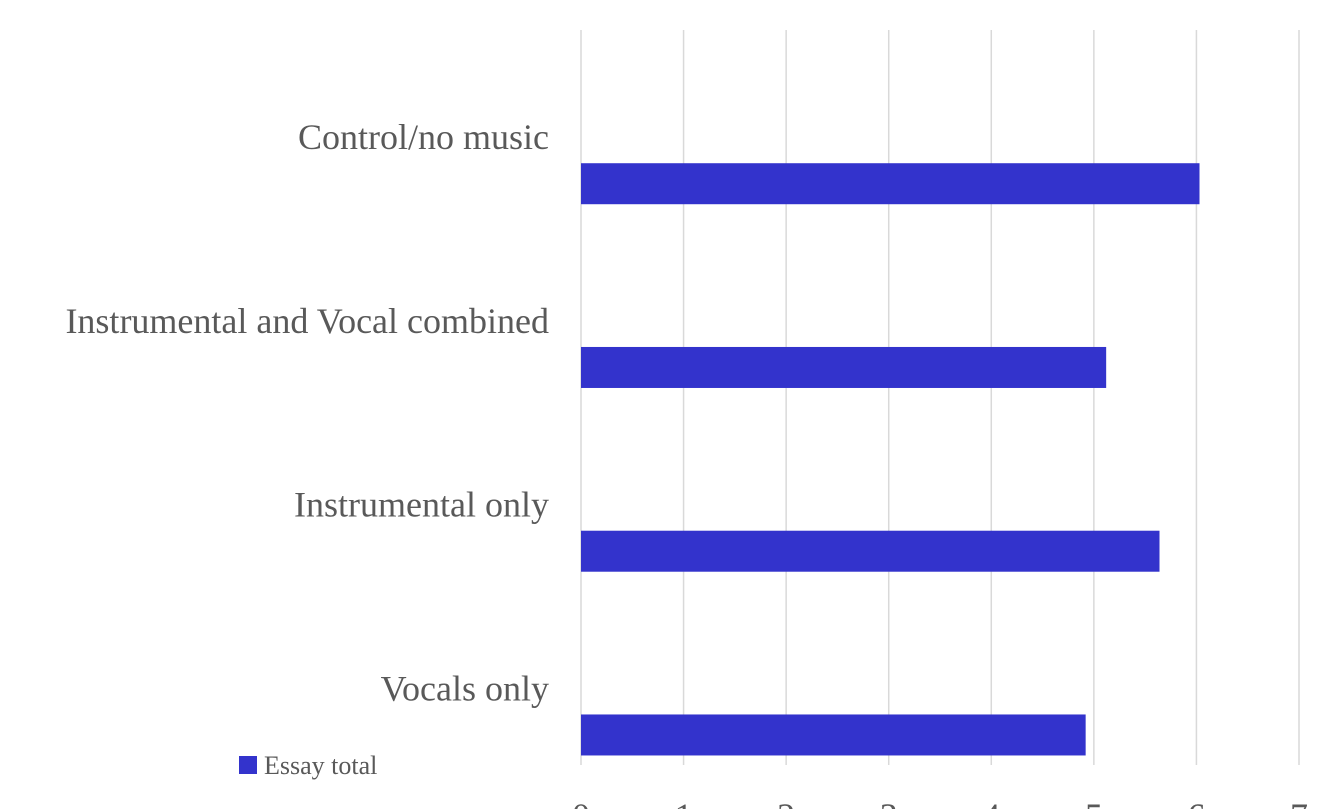  I want to click on x-tick-label: 2, so click(786, 802).